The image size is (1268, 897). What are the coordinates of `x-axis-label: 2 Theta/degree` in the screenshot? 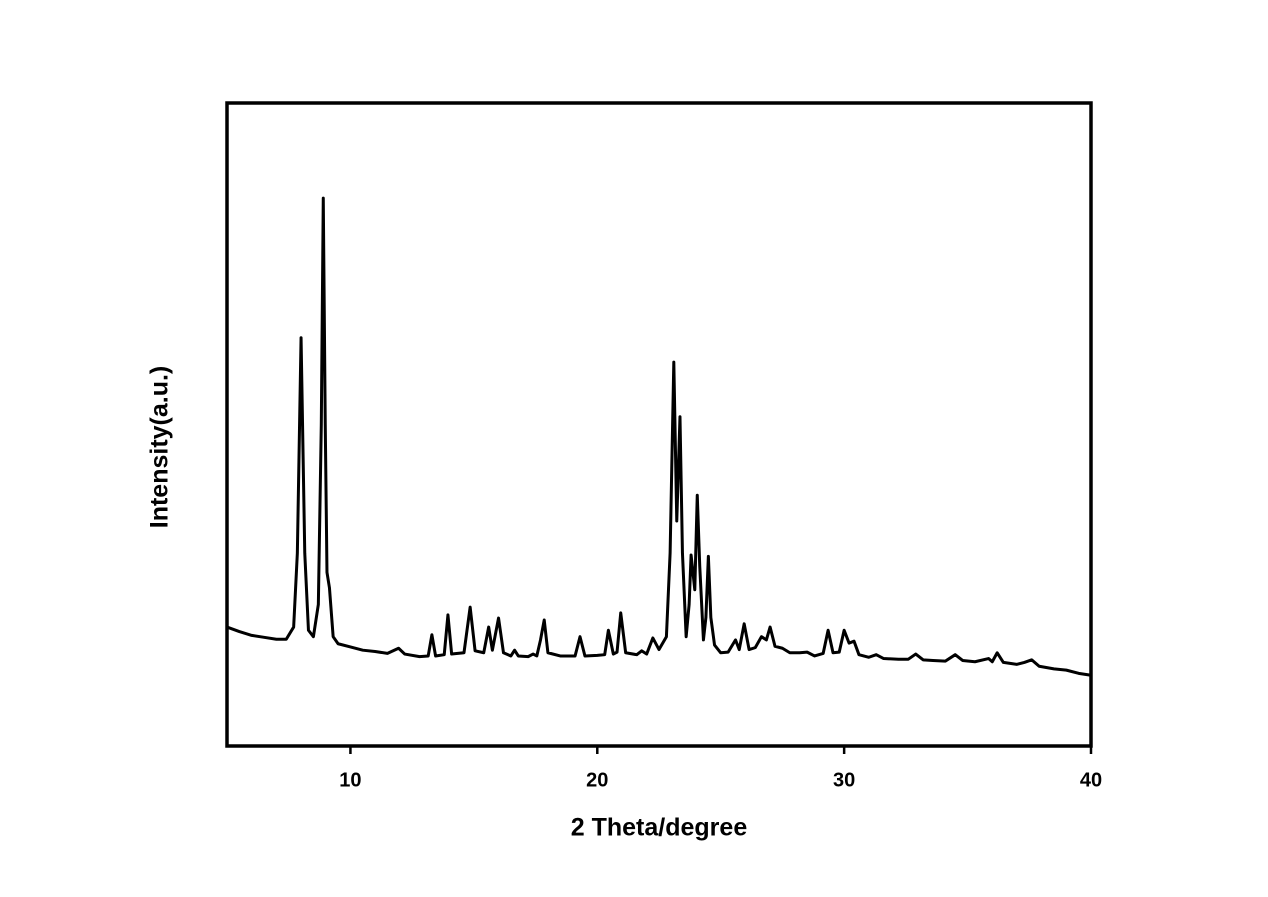 It's located at (659, 828).